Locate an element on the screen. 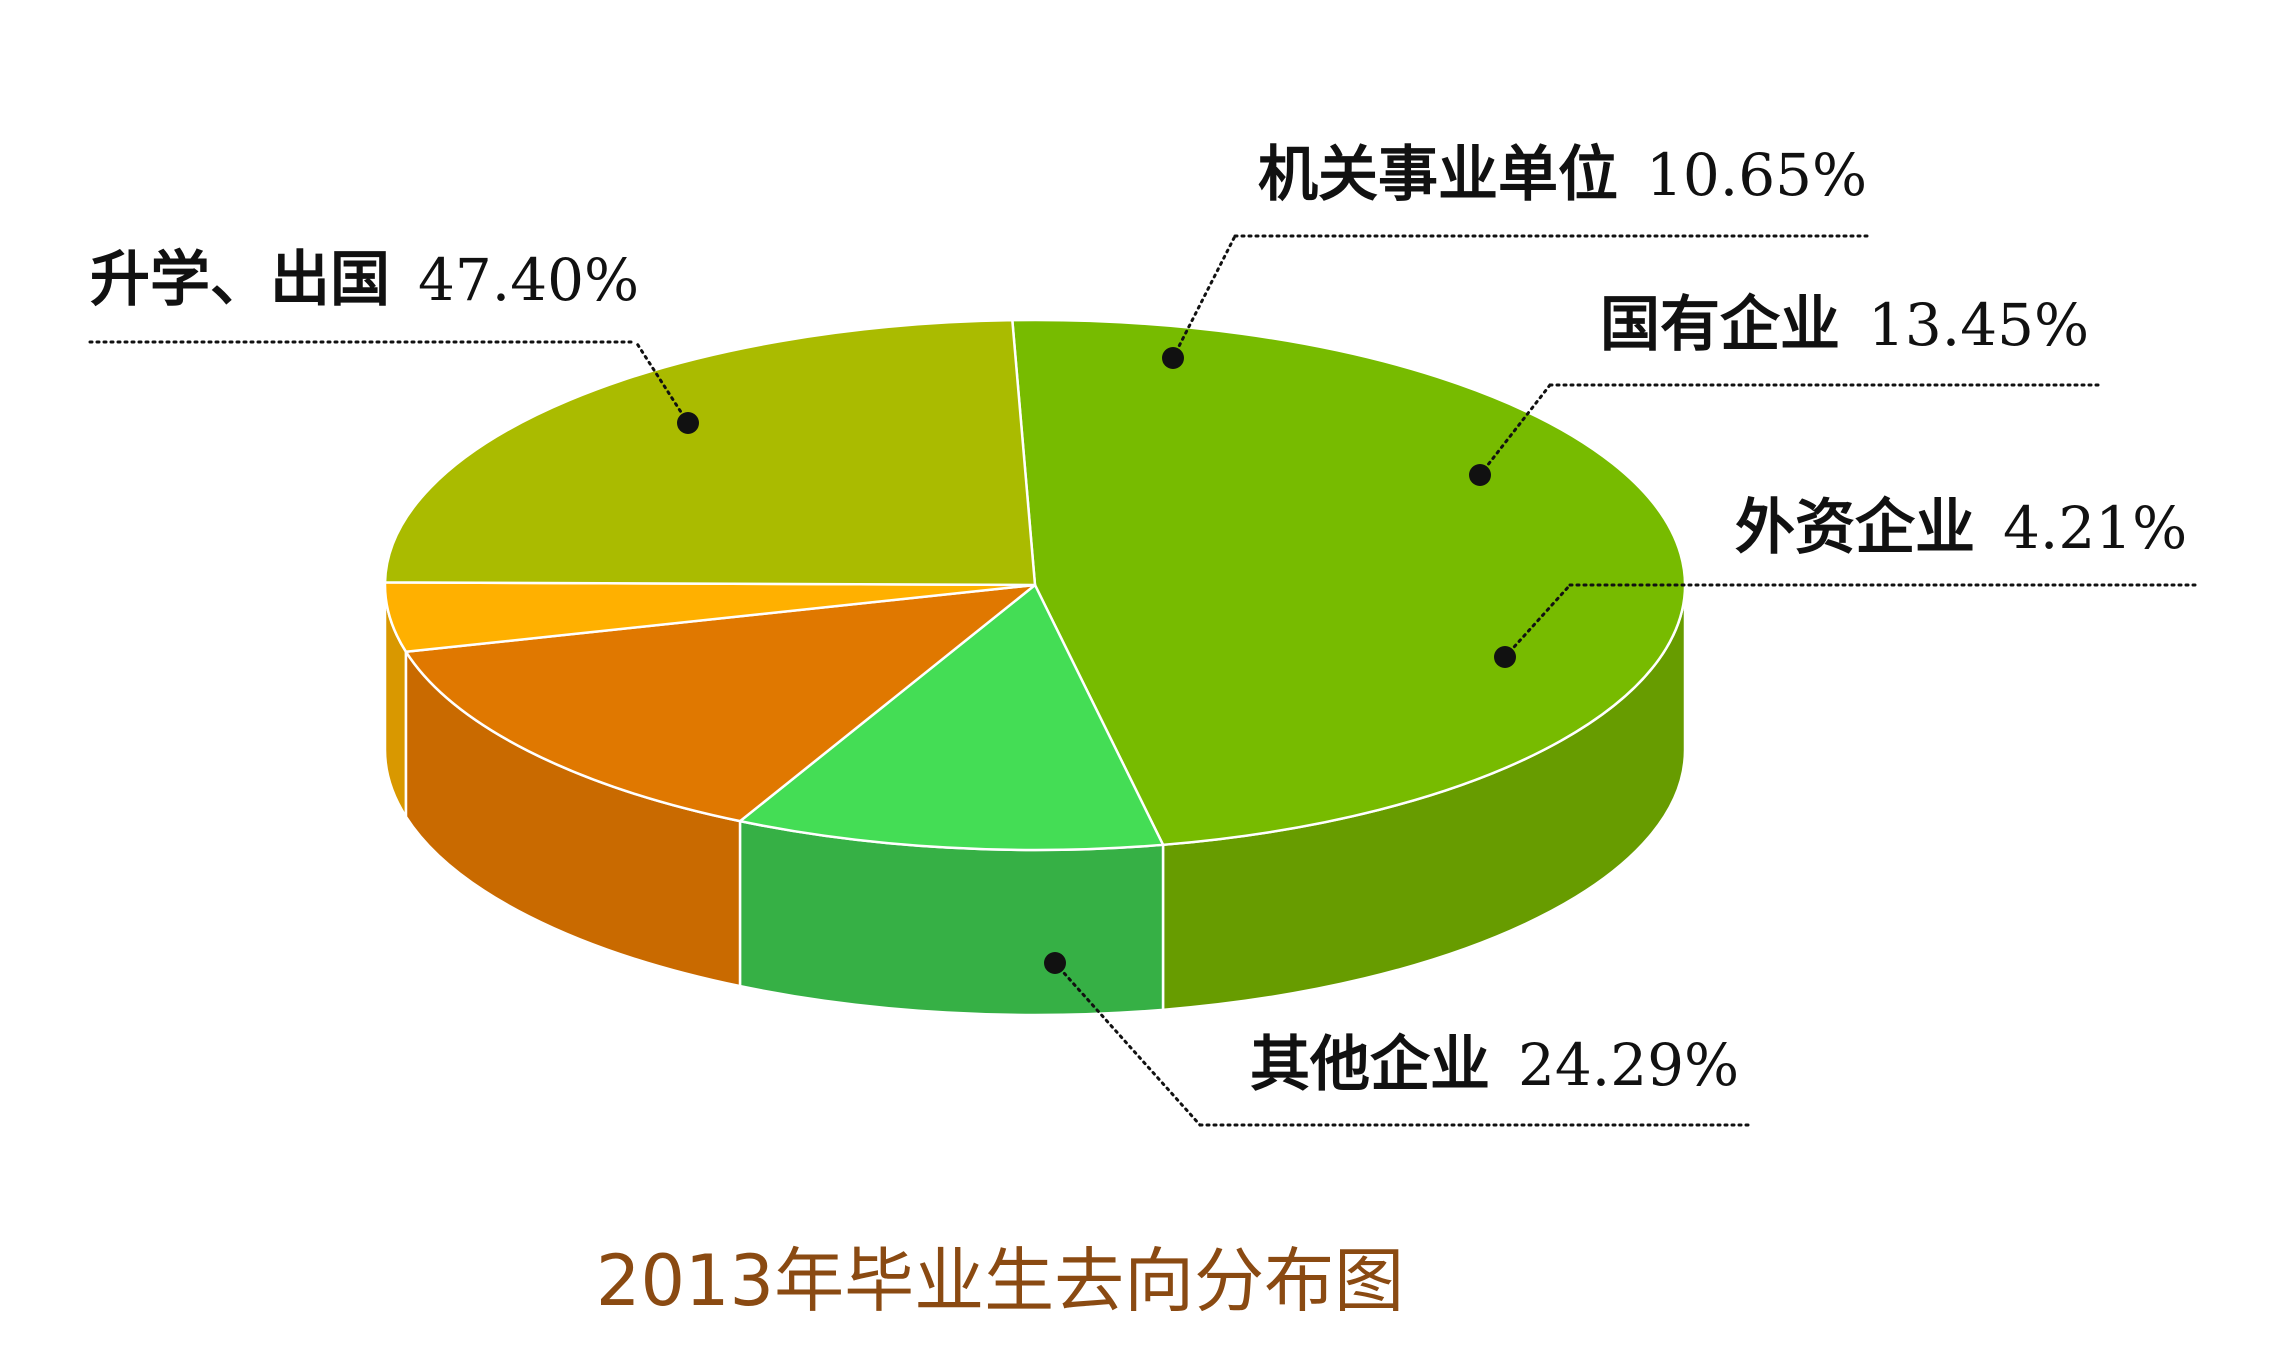  slice-label-name-4: 其他企业 is located at coordinates (1370, 1065).